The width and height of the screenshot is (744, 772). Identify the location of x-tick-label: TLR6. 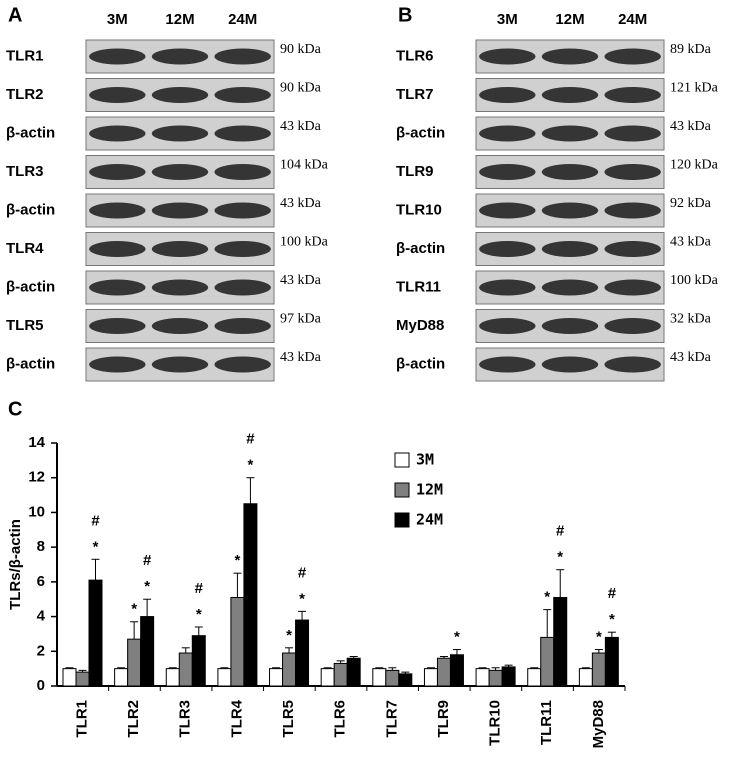
(340, 719).